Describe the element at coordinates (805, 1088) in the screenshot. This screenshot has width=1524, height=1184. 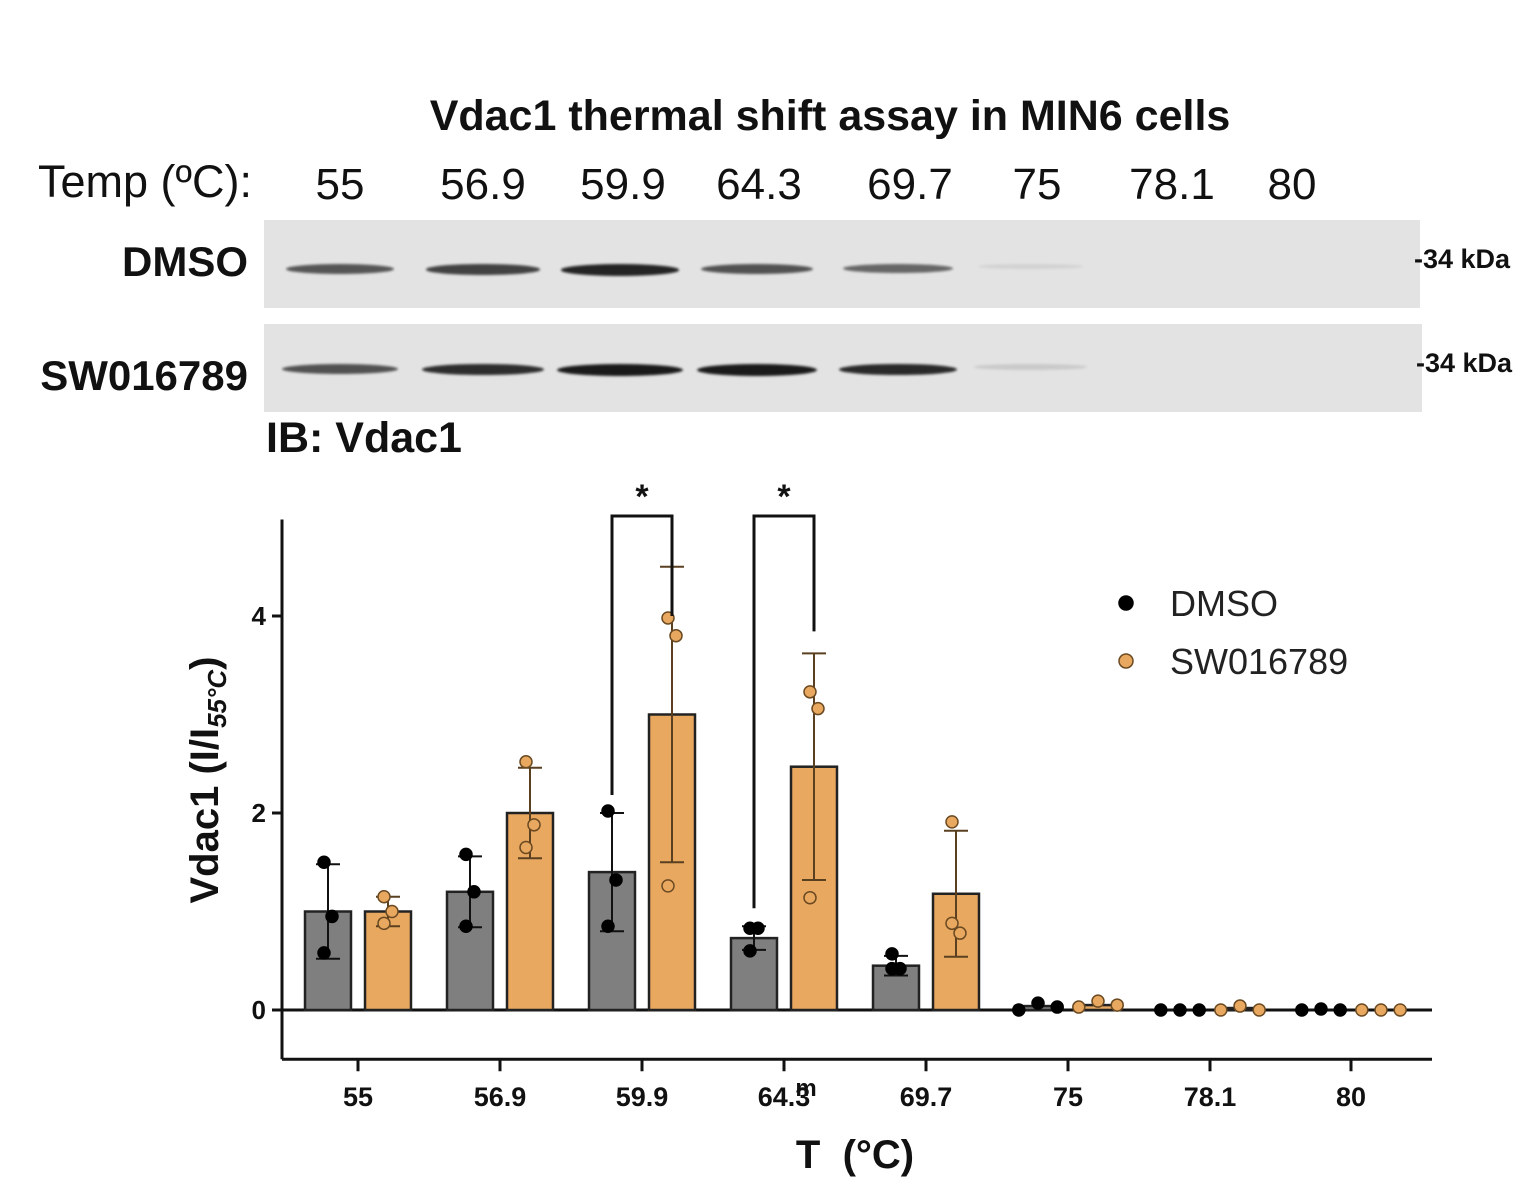
I see `stray-axis-mark: m` at that location.